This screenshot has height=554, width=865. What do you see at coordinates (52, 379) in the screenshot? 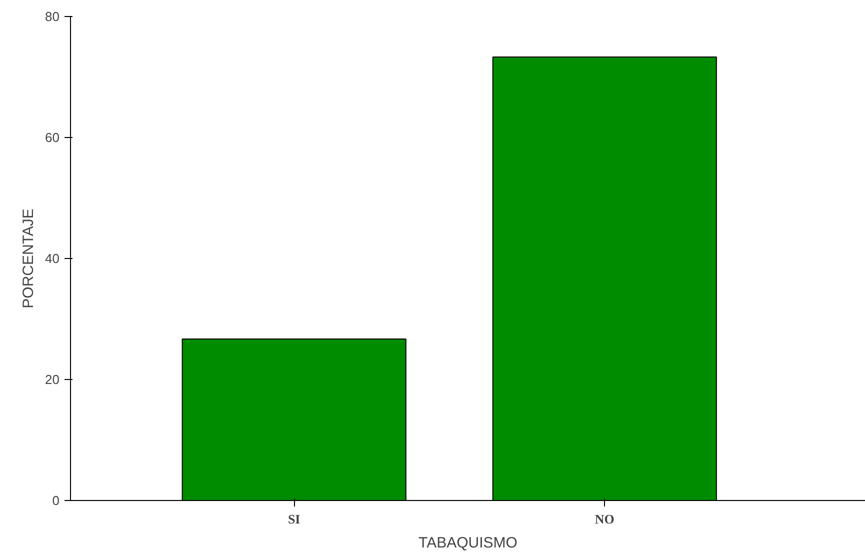
I see `y-tick-label: 20` at bounding box center [52, 379].